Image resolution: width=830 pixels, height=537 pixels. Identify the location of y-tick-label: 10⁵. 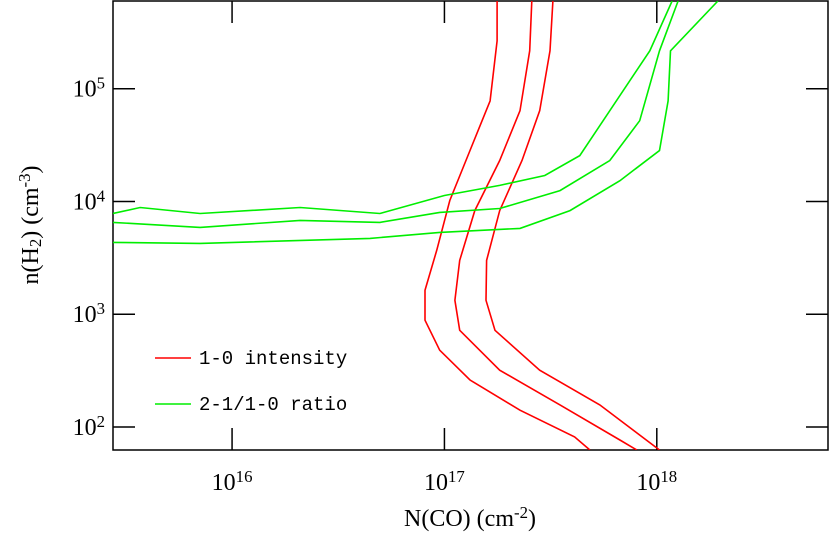
(89, 88).